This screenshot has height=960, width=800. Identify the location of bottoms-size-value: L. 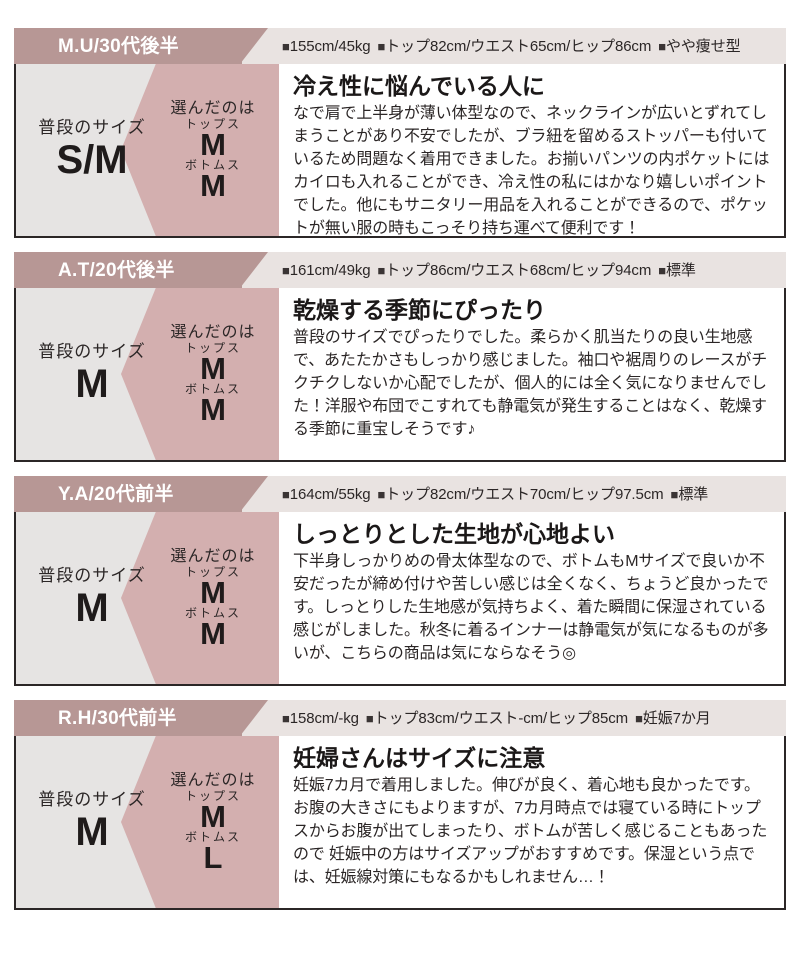
(213, 857).